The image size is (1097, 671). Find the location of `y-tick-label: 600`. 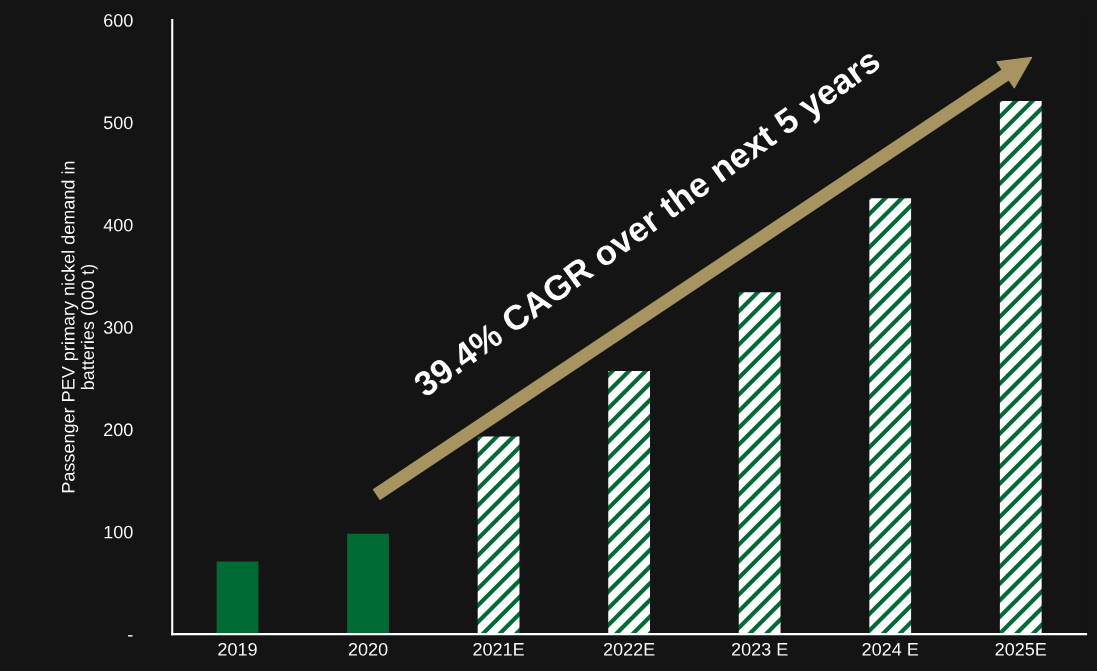

y-tick-label: 600 is located at coordinates (118, 20).